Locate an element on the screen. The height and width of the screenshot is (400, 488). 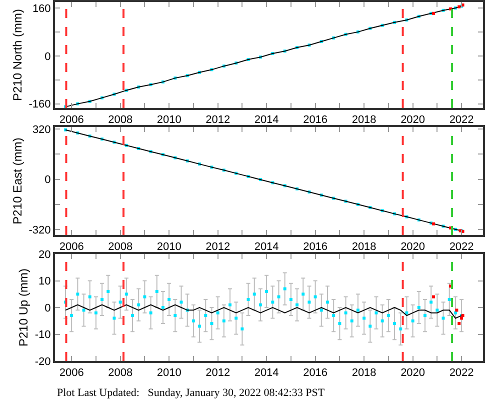
y-tick-label: -160 is located at coordinates (39, 104).